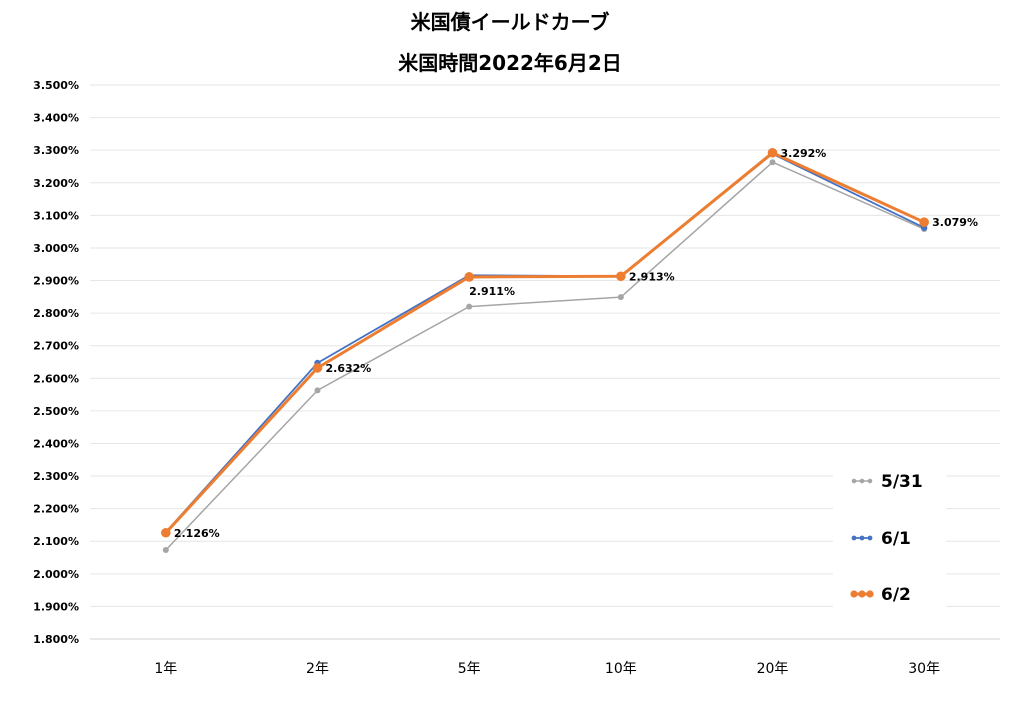 This screenshot has width=1024, height=706. What do you see at coordinates (773, 669) in the screenshot?
I see `x-tick-label: 20年` at bounding box center [773, 669].